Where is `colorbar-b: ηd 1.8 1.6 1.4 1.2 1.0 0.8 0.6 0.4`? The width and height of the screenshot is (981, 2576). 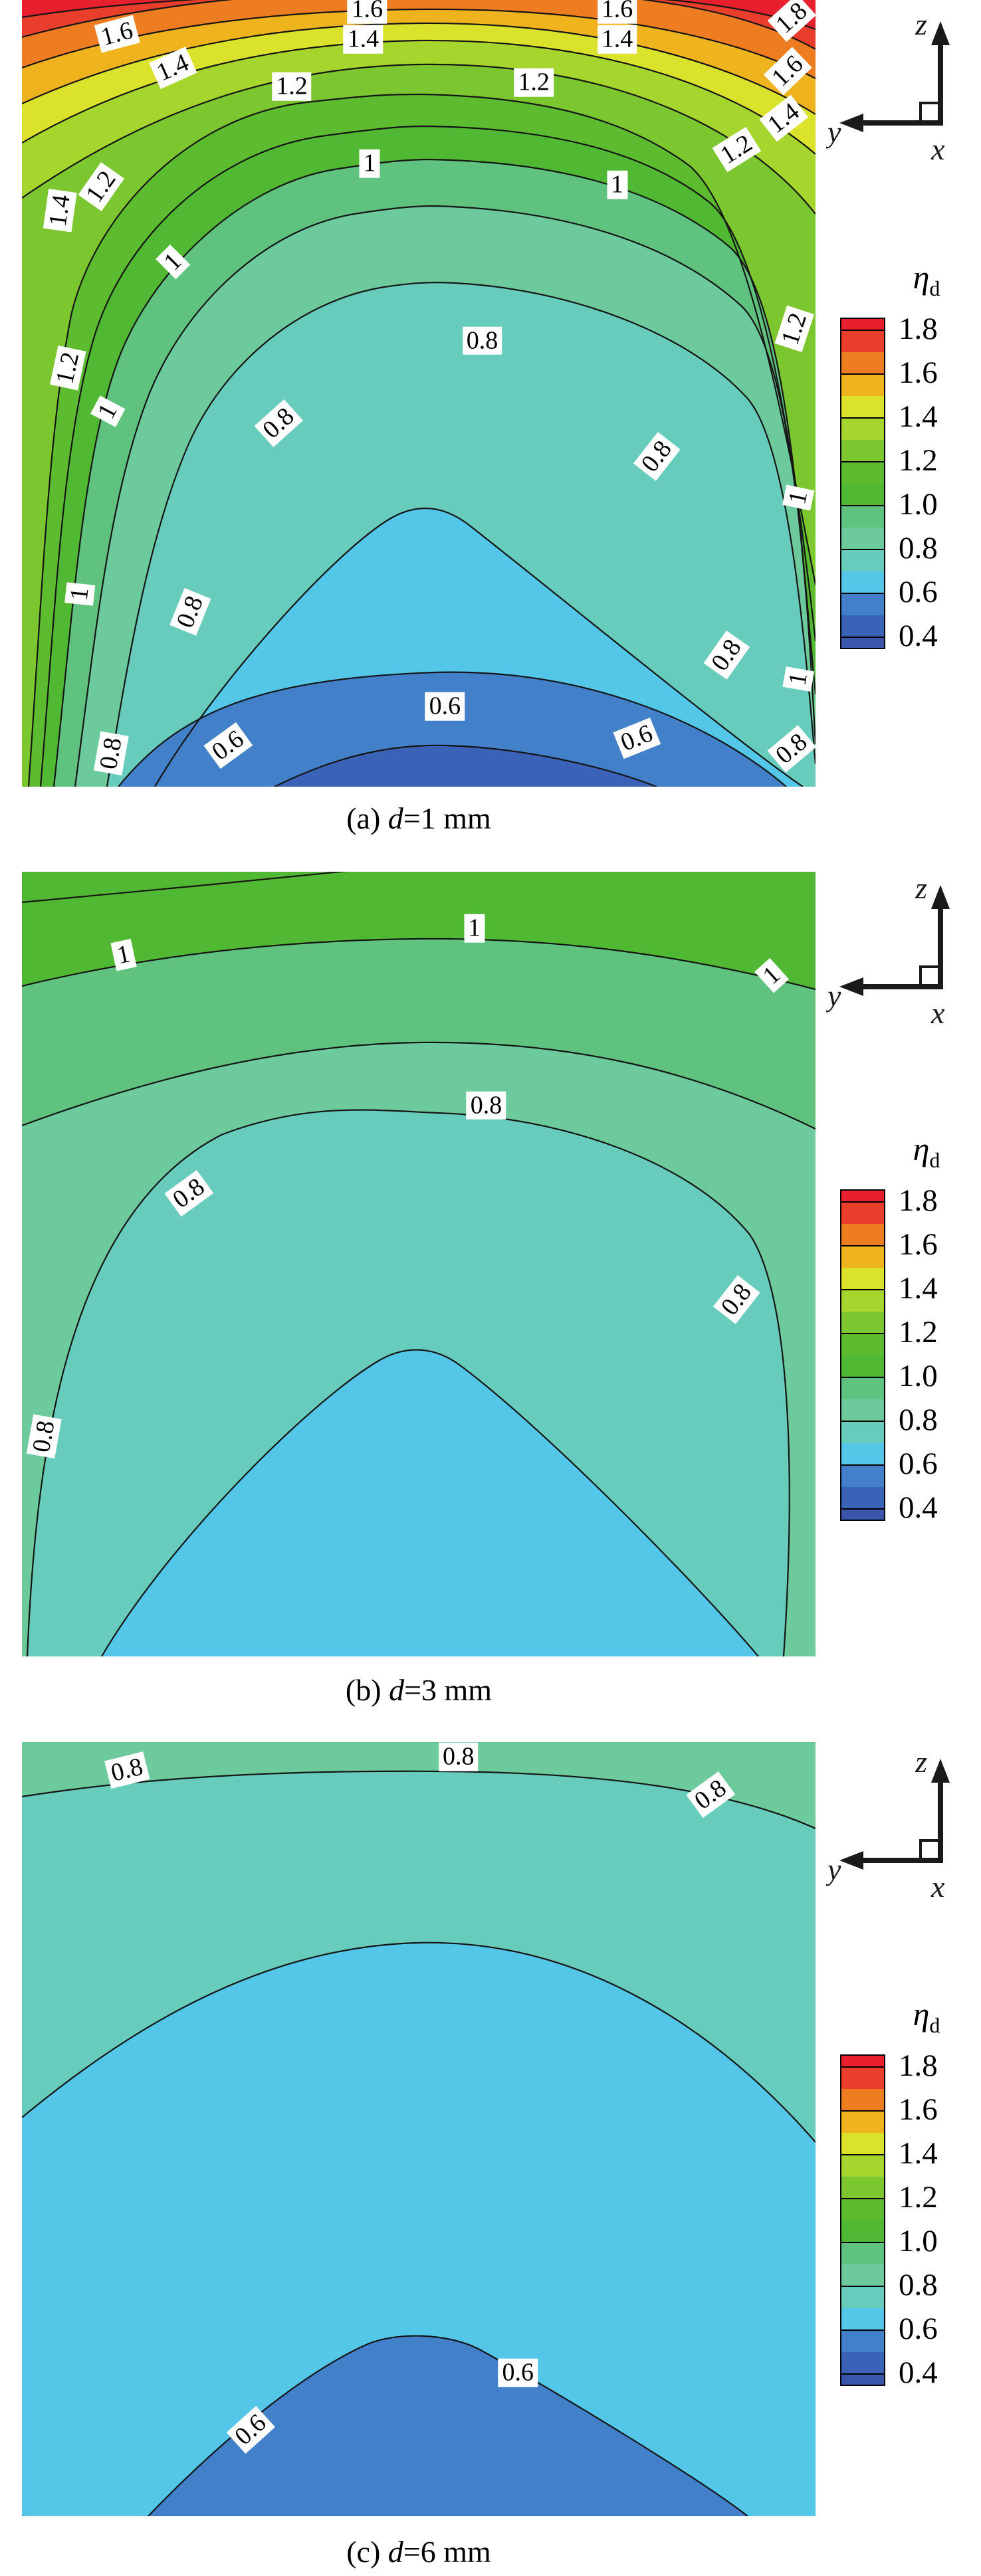 colorbar-b: ηd 1.8 1.6 1.4 1.2 1.0 0.8 0.6 0.4 is located at coordinates (911, 1336).